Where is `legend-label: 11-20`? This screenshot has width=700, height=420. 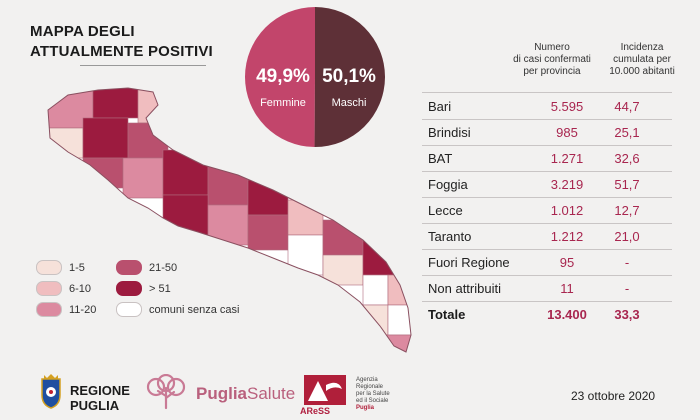
legend-label: 11-20 is located at coordinates (83, 309).